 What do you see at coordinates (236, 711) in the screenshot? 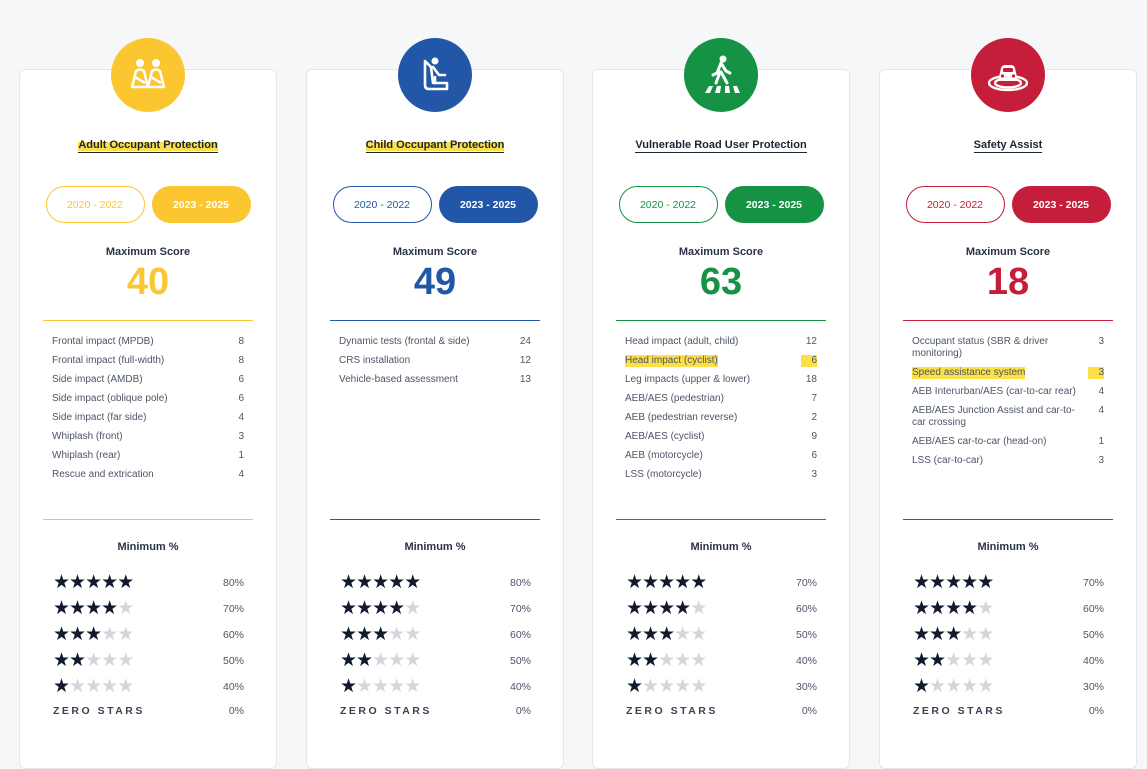
I see `minimum-percent: 0%` at bounding box center [236, 711].